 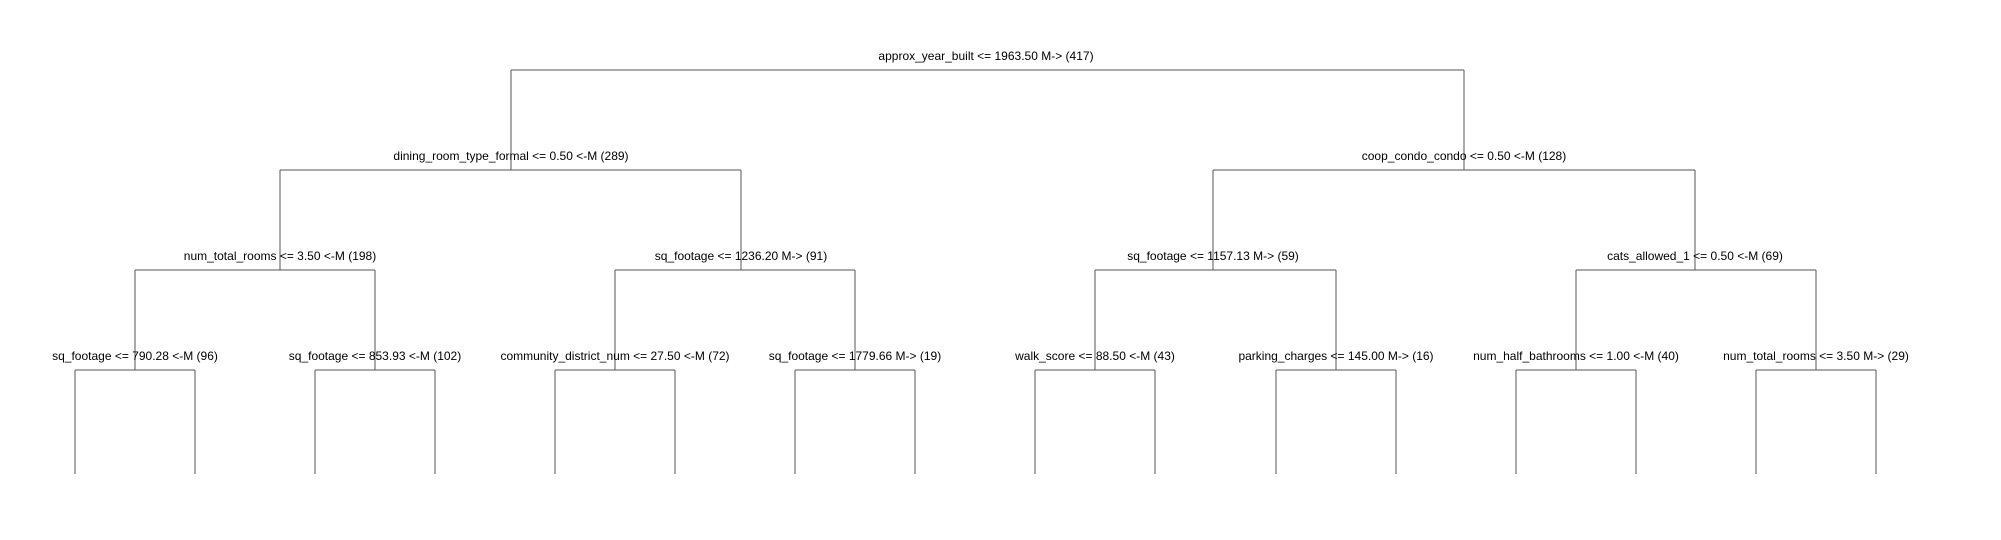 I want to click on node-label-root: approx_year_built <= 1963.50 M-> (417), so click(x=985, y=56).